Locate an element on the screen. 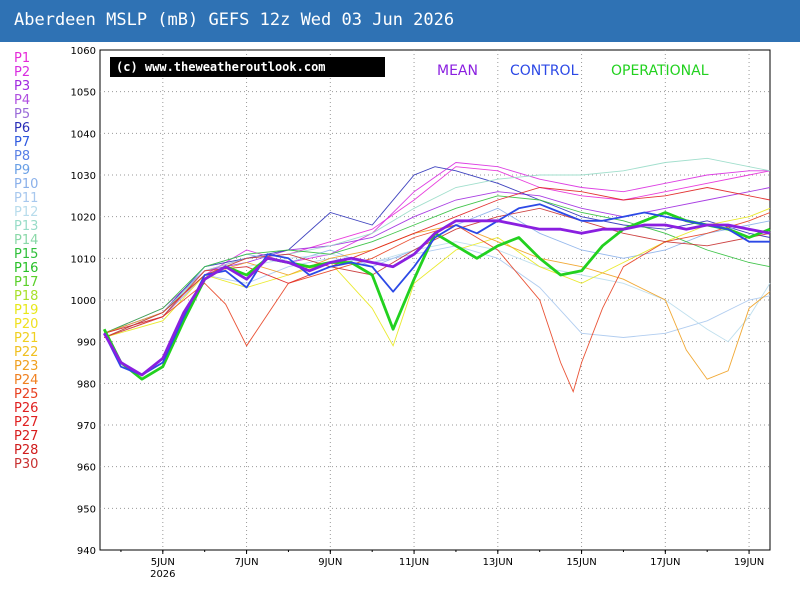  member-label: P10 is located at coordinates (26, 184).